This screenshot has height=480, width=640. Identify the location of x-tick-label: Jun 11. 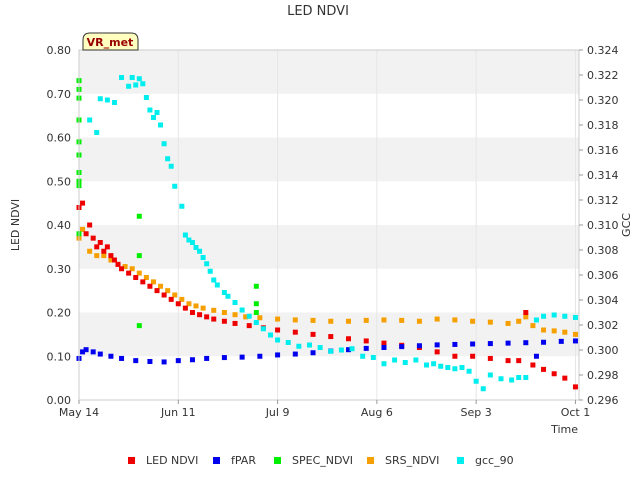
(178, 412).